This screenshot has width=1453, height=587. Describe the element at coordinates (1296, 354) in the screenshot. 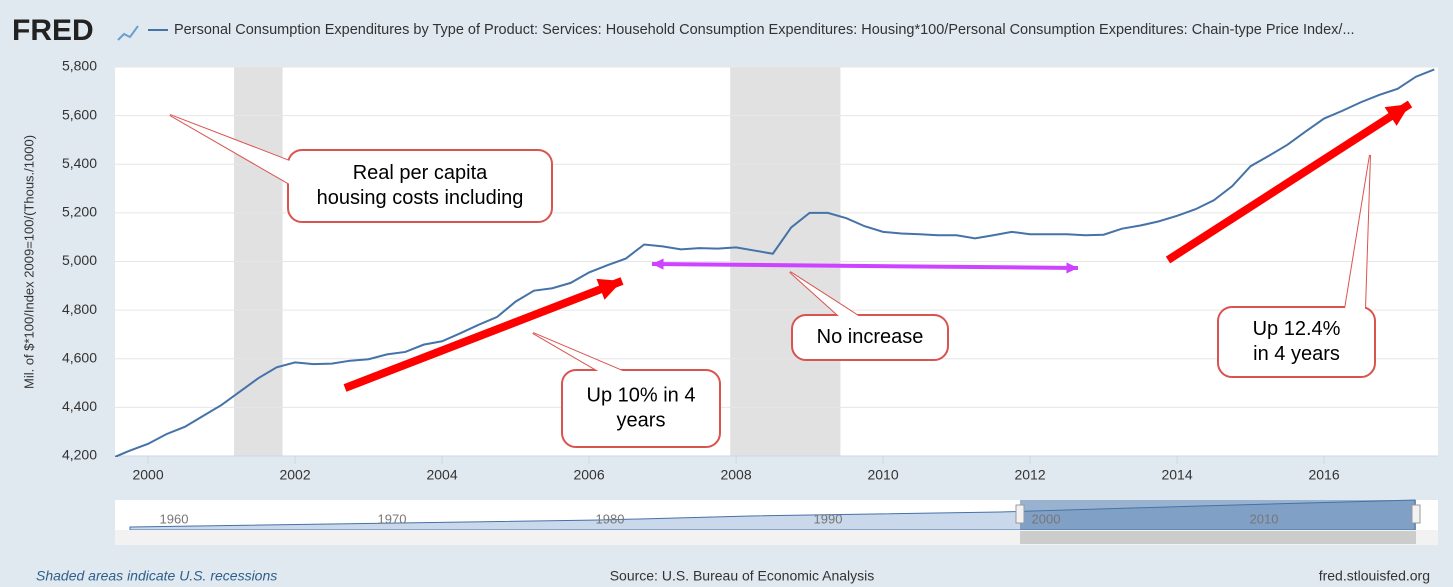

I see `callout-text: in 4 years` at that location.